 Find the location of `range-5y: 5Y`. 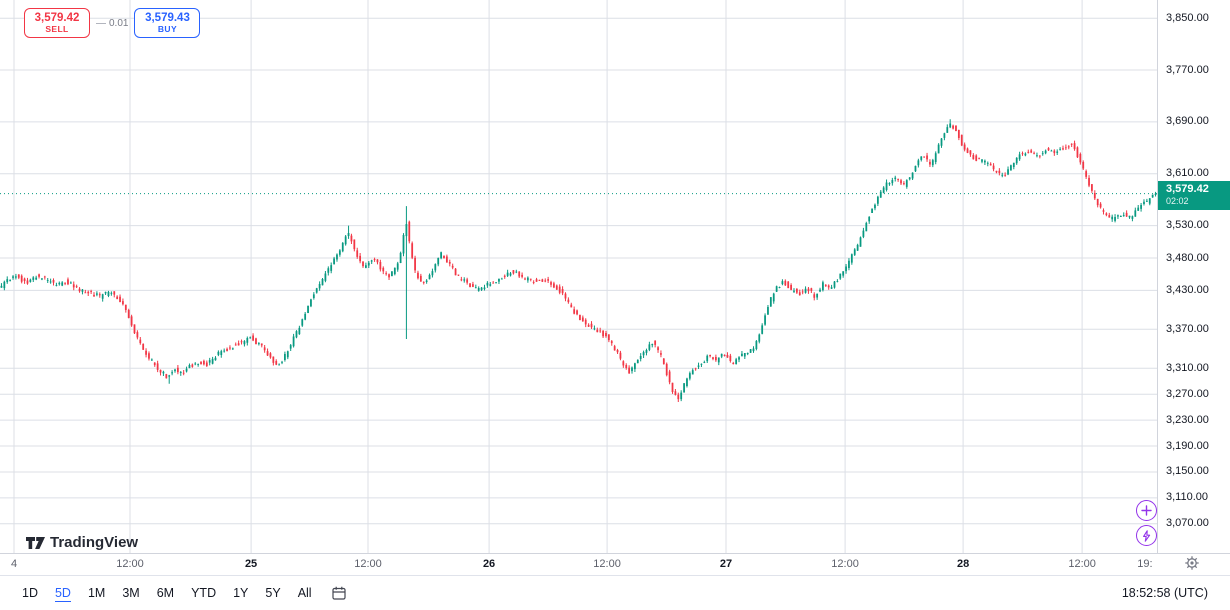

range-5y: 5Y is located at coordinates (273, 593).